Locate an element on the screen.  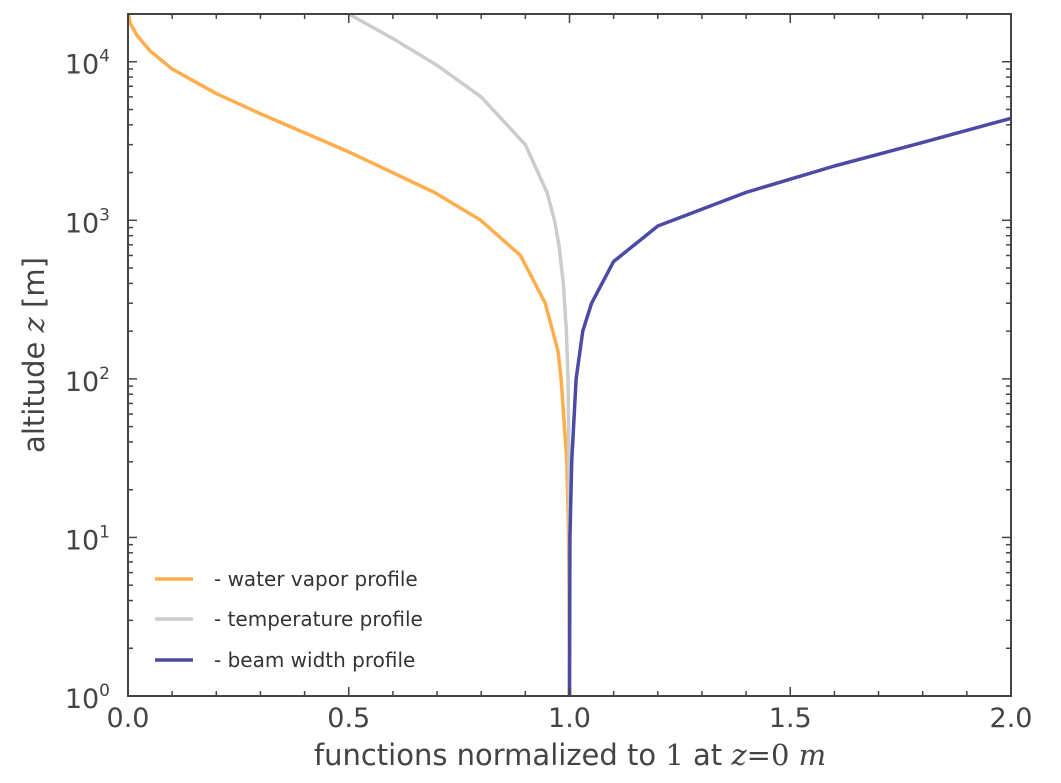
x-tick-label: 2.0 is located at coordinates (1011, 718).